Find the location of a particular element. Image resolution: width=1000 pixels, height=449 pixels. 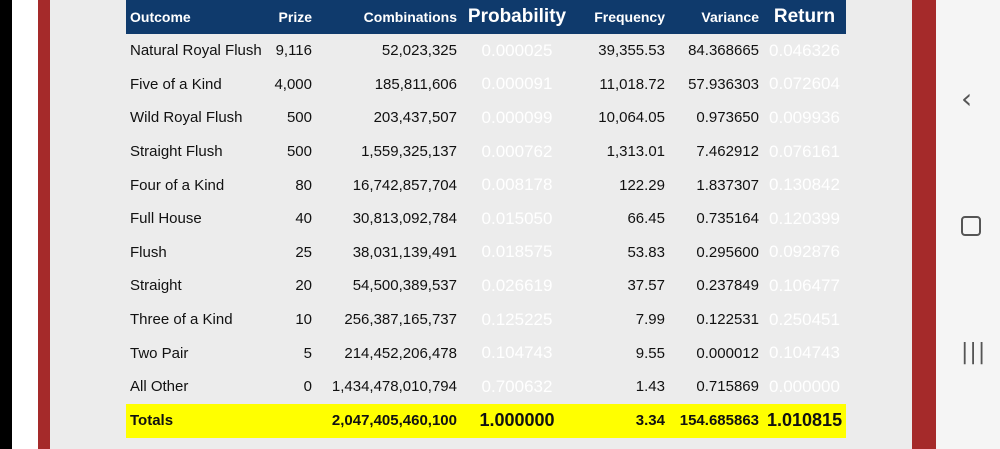

cell-outcome: Four of a Kind is located at coordinates (177, 185).